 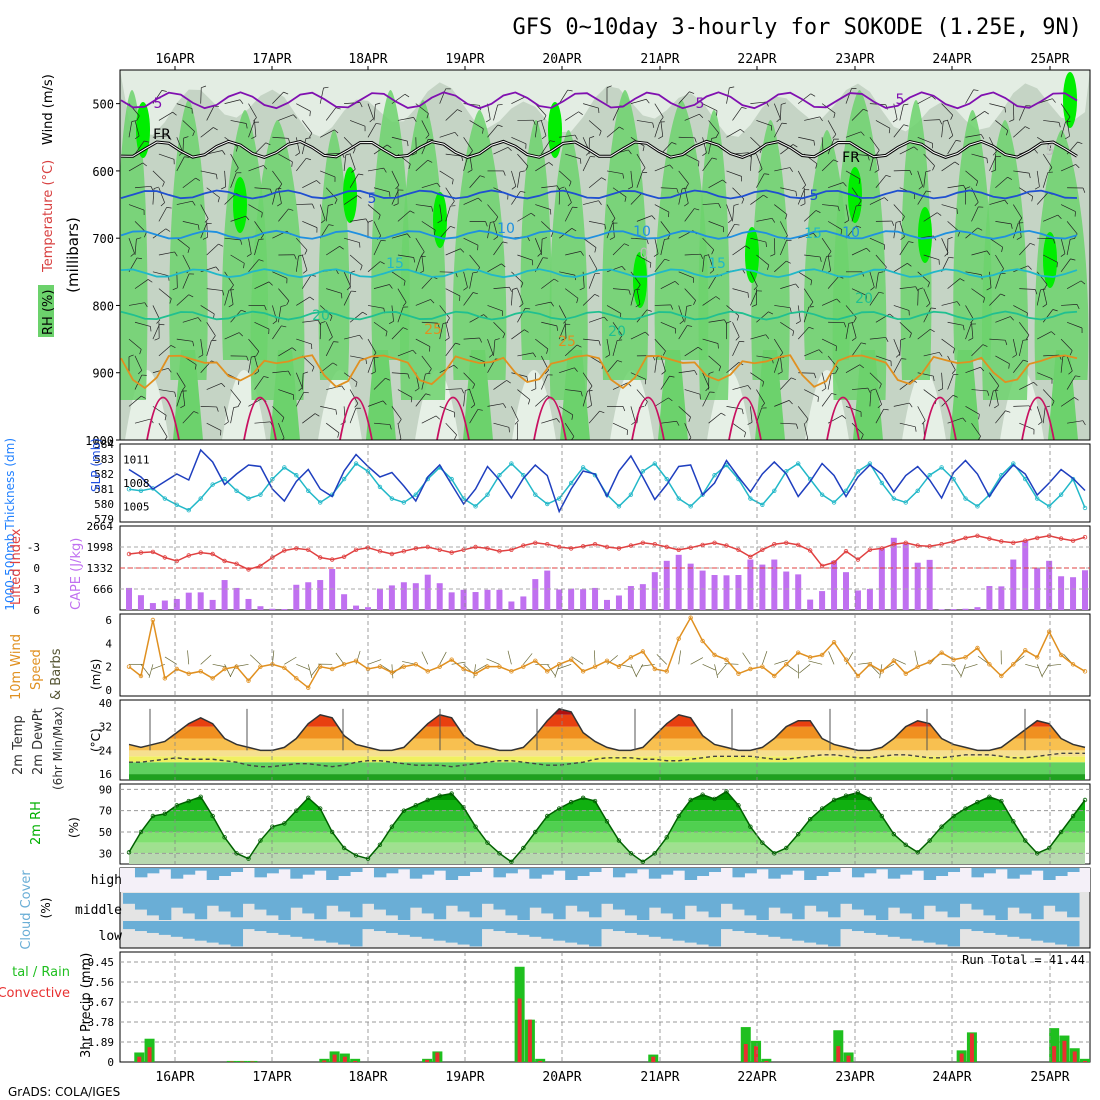 I want to click on temp-color-band, so click(x=607, y=777).